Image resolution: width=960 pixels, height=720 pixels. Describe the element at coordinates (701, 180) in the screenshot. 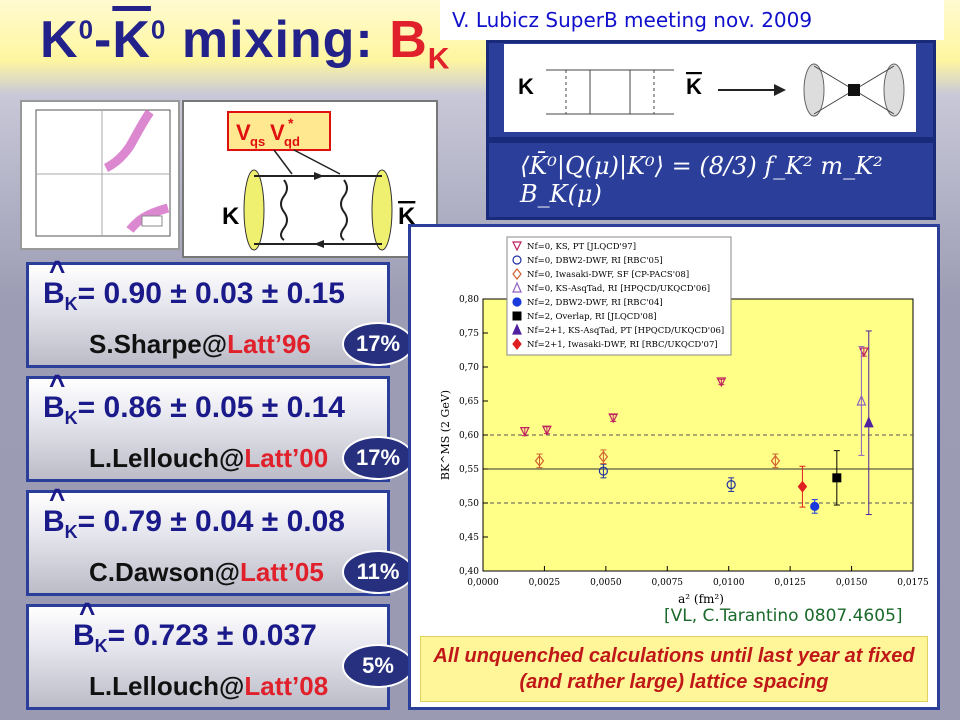

I see `matrix-element-formula: ⟨K̄⁰|Q(μ)|K⁰⟩ = (8/3) f_K² m_K² B_K(μ)` at that location.